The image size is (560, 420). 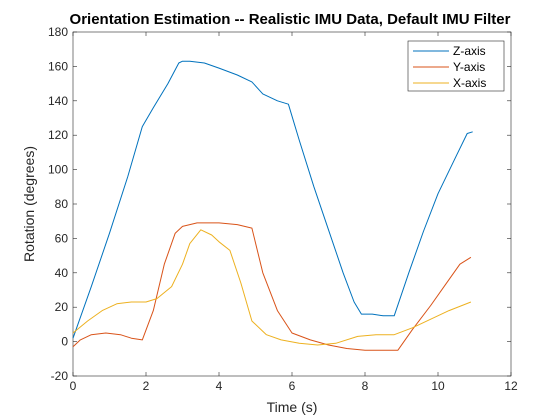 I want to click on y-tick-label: 0, so click(x=64, y=342).